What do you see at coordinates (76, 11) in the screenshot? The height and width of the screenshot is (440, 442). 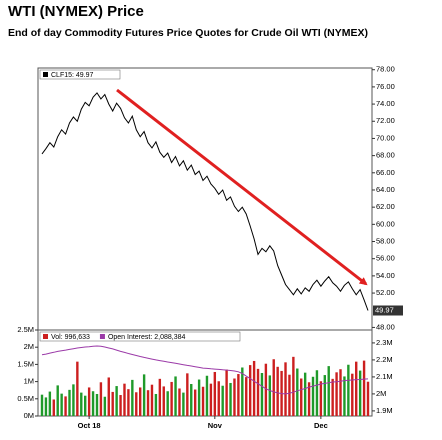 I see `page-title: WTI (NYMEX) Price` at bounding box center [76, 11].